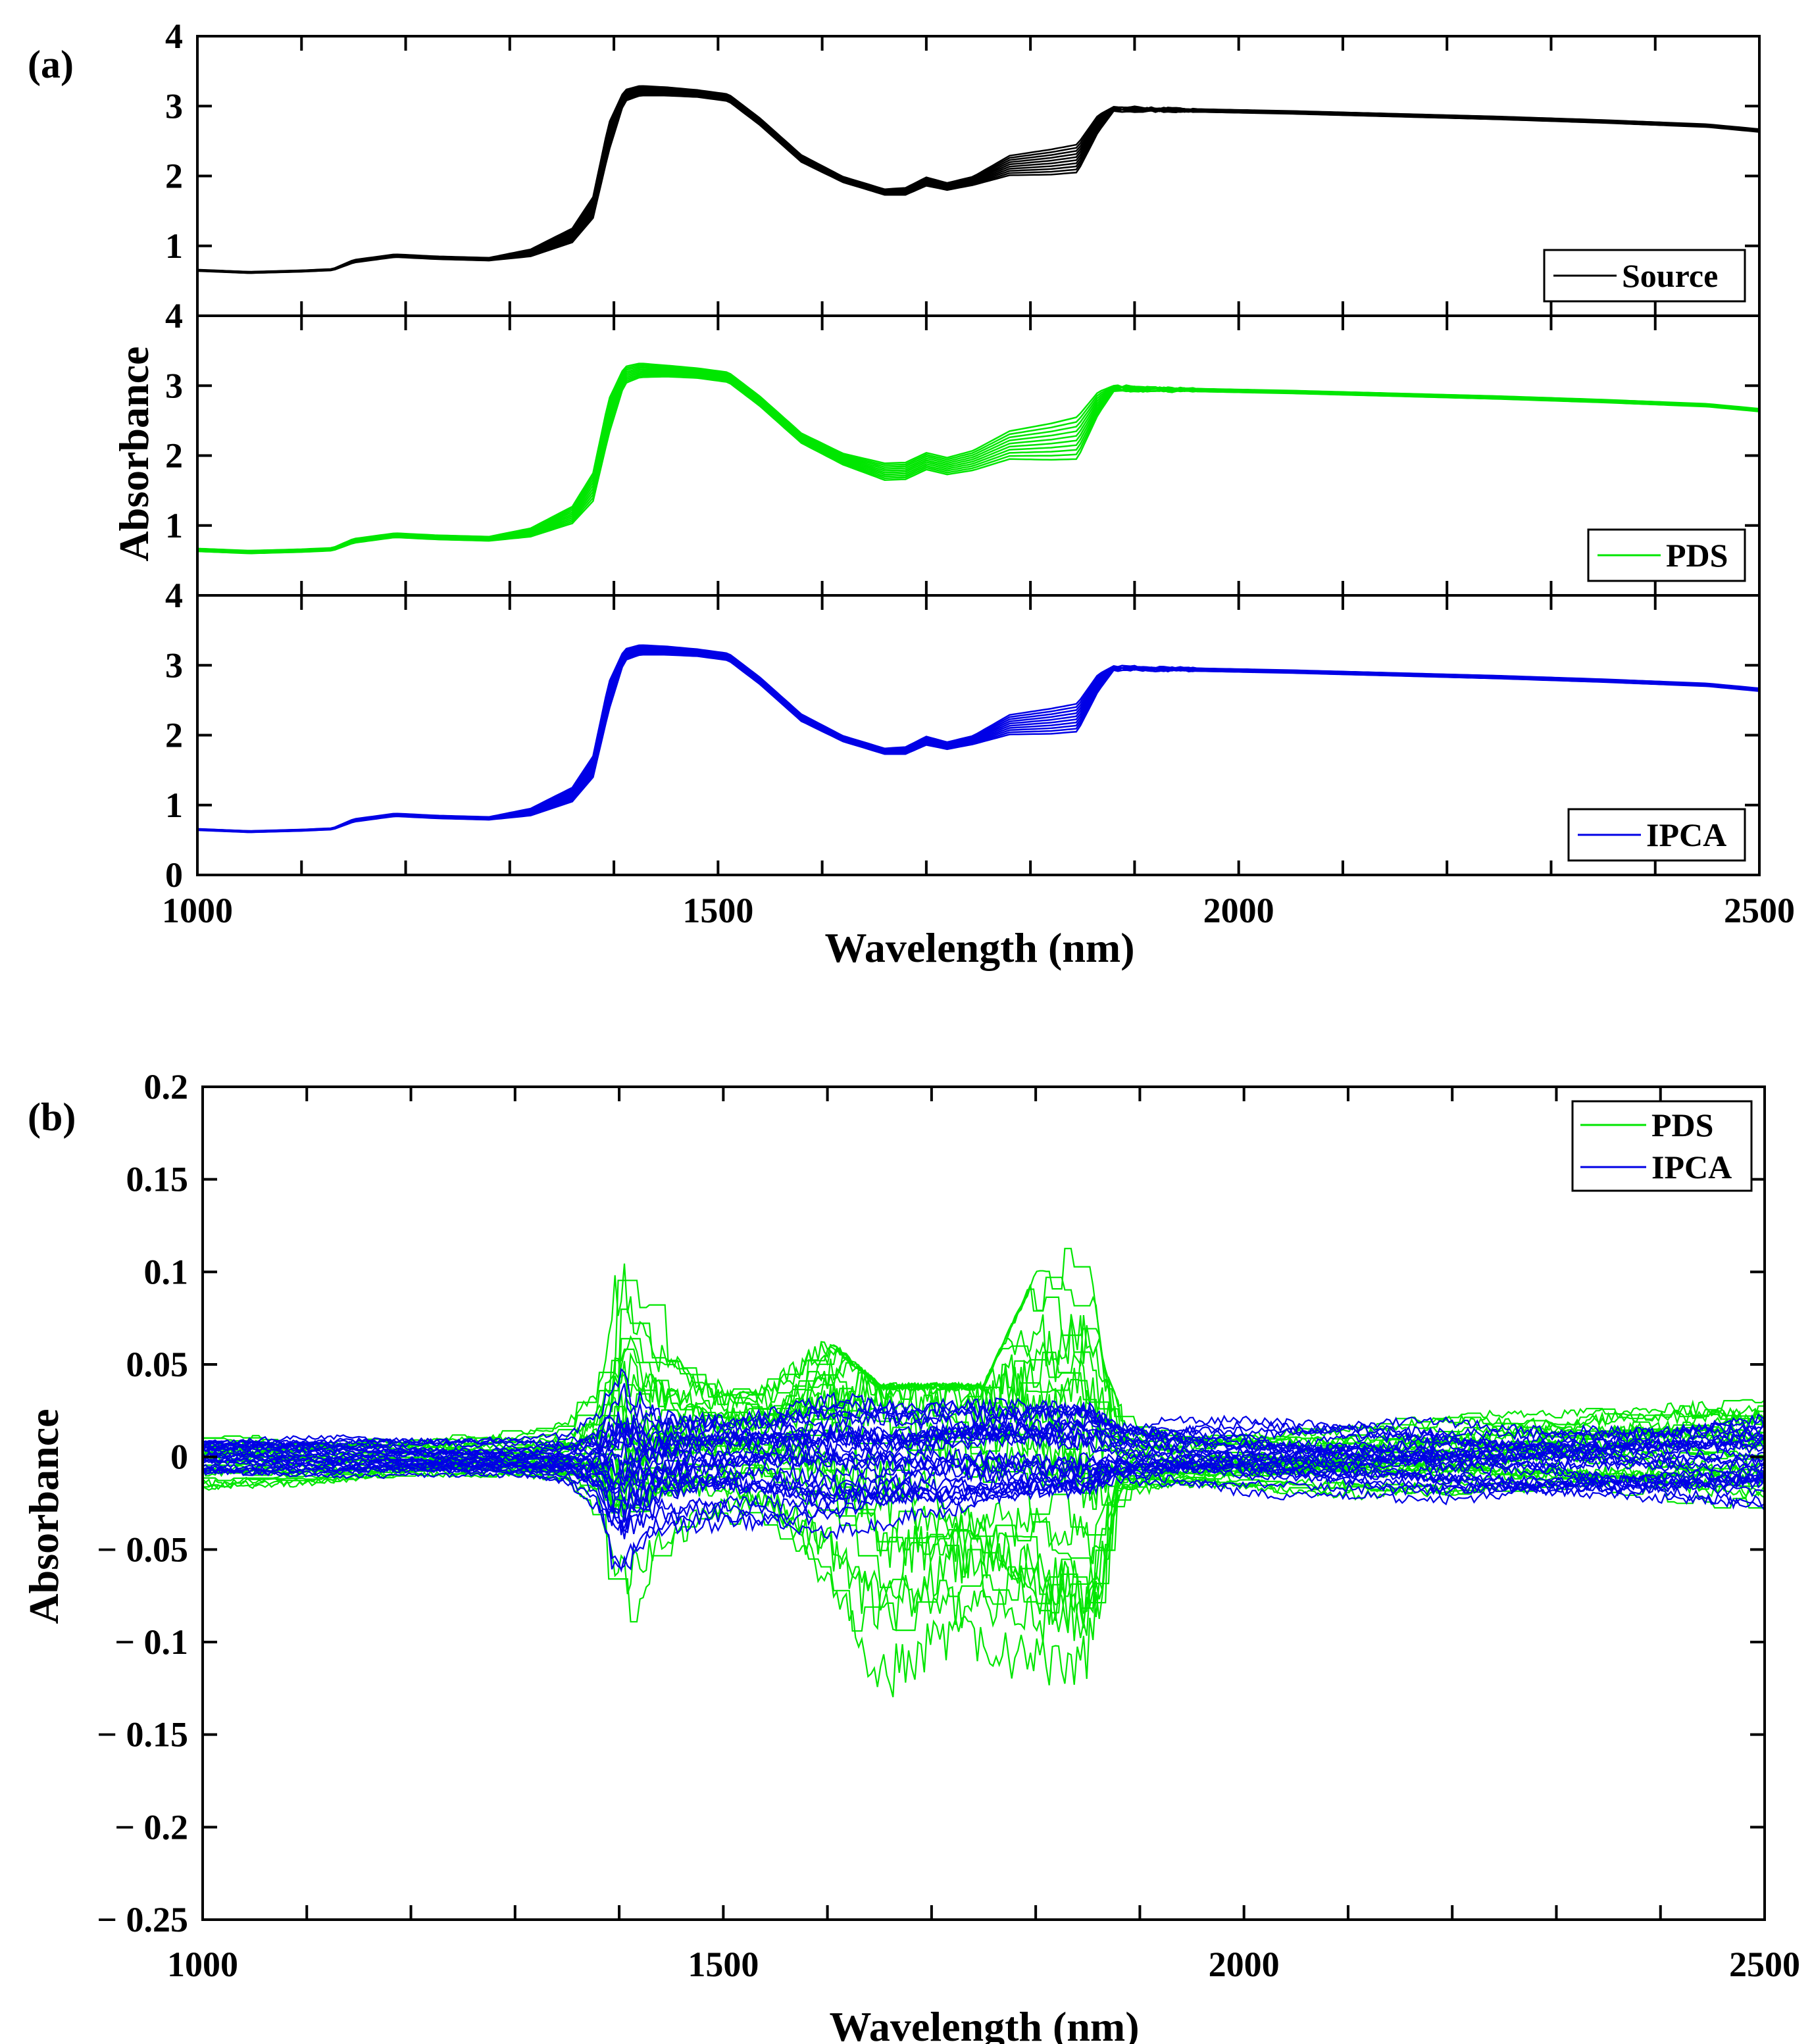 The width and height of the screenshot is (1812, 2044). What do you see at coordinates (142, 1919) in the screenshot?
I see `y-tick-label: − 0.25` at bounding box center [142, 1919].